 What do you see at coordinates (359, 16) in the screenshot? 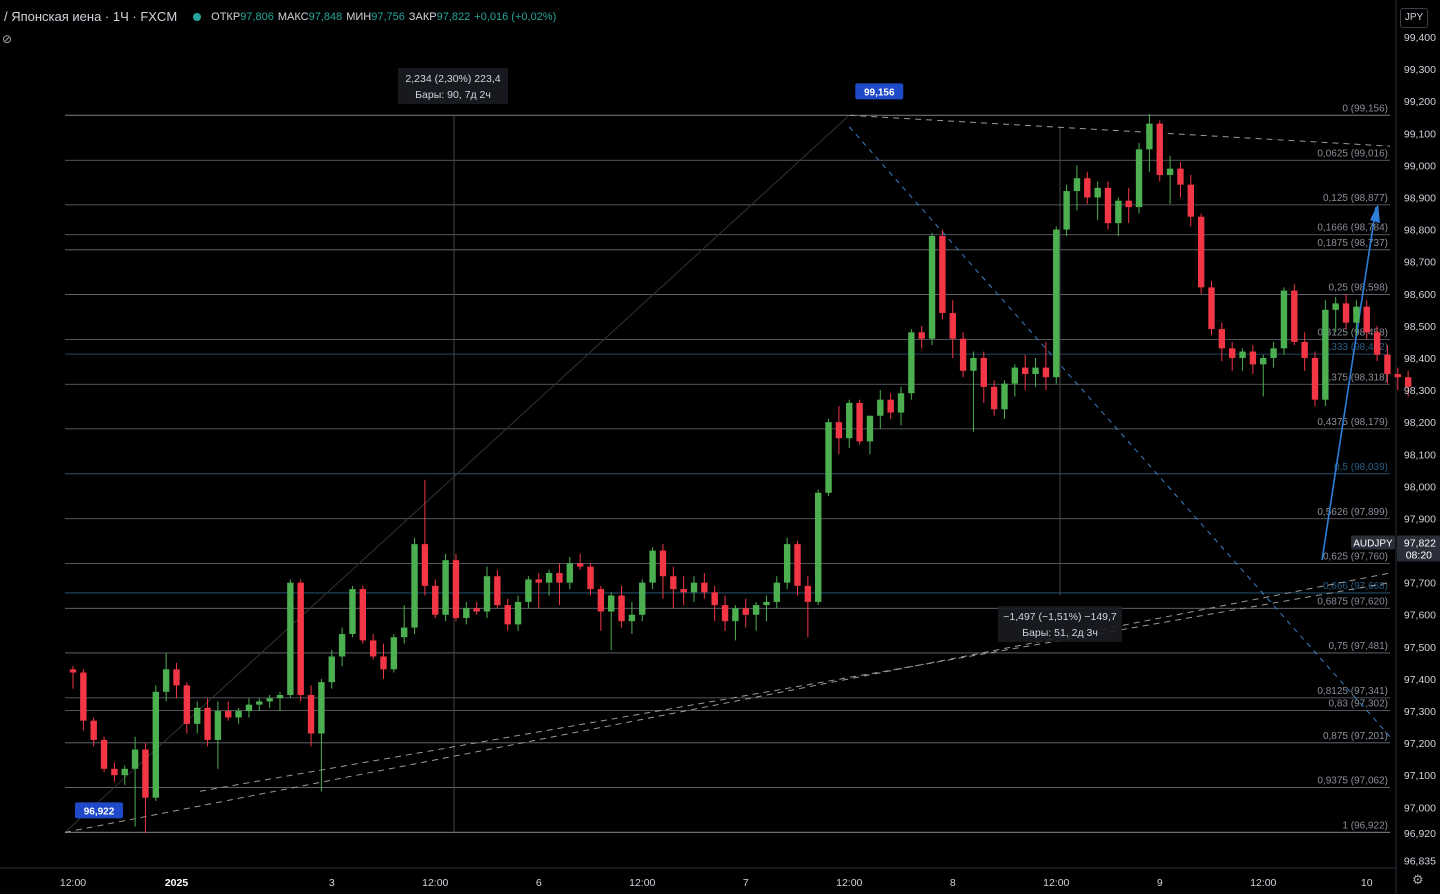
I see `ohlc-low-label: МИН` at bounding box center [359, 16].